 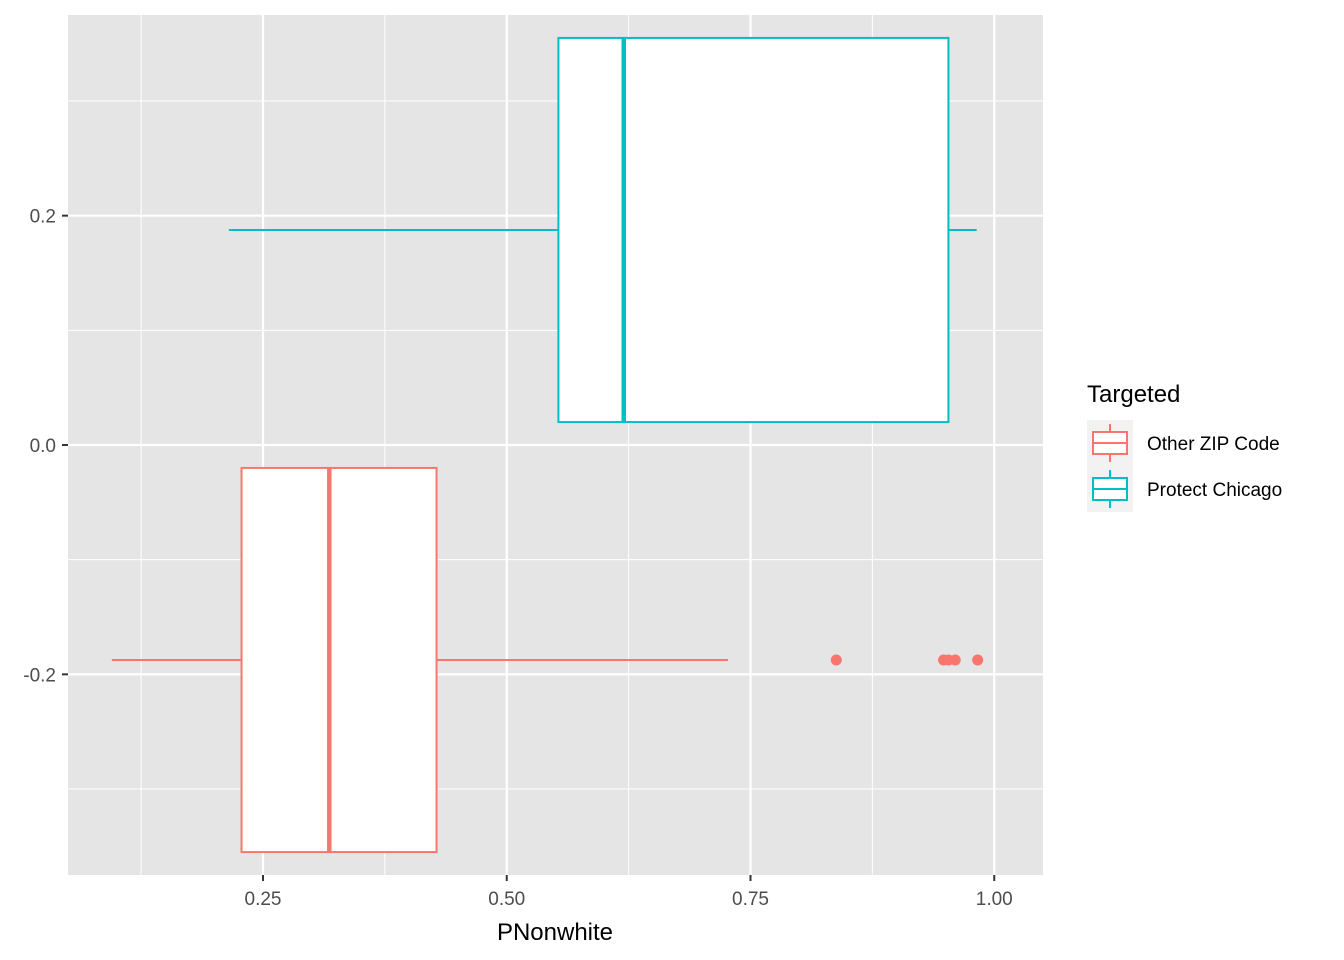 I want to click on legend-label: Protect Chicago, so click(x=1214, y=490).